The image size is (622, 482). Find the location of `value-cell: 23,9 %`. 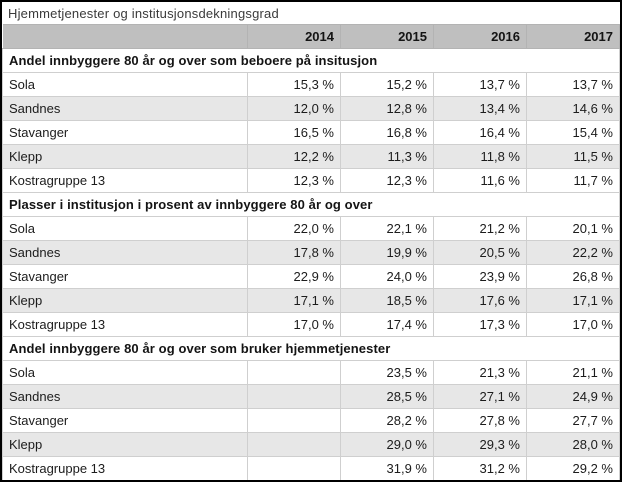

value-cell: 23,9 % is located at coordinates (480, 276).